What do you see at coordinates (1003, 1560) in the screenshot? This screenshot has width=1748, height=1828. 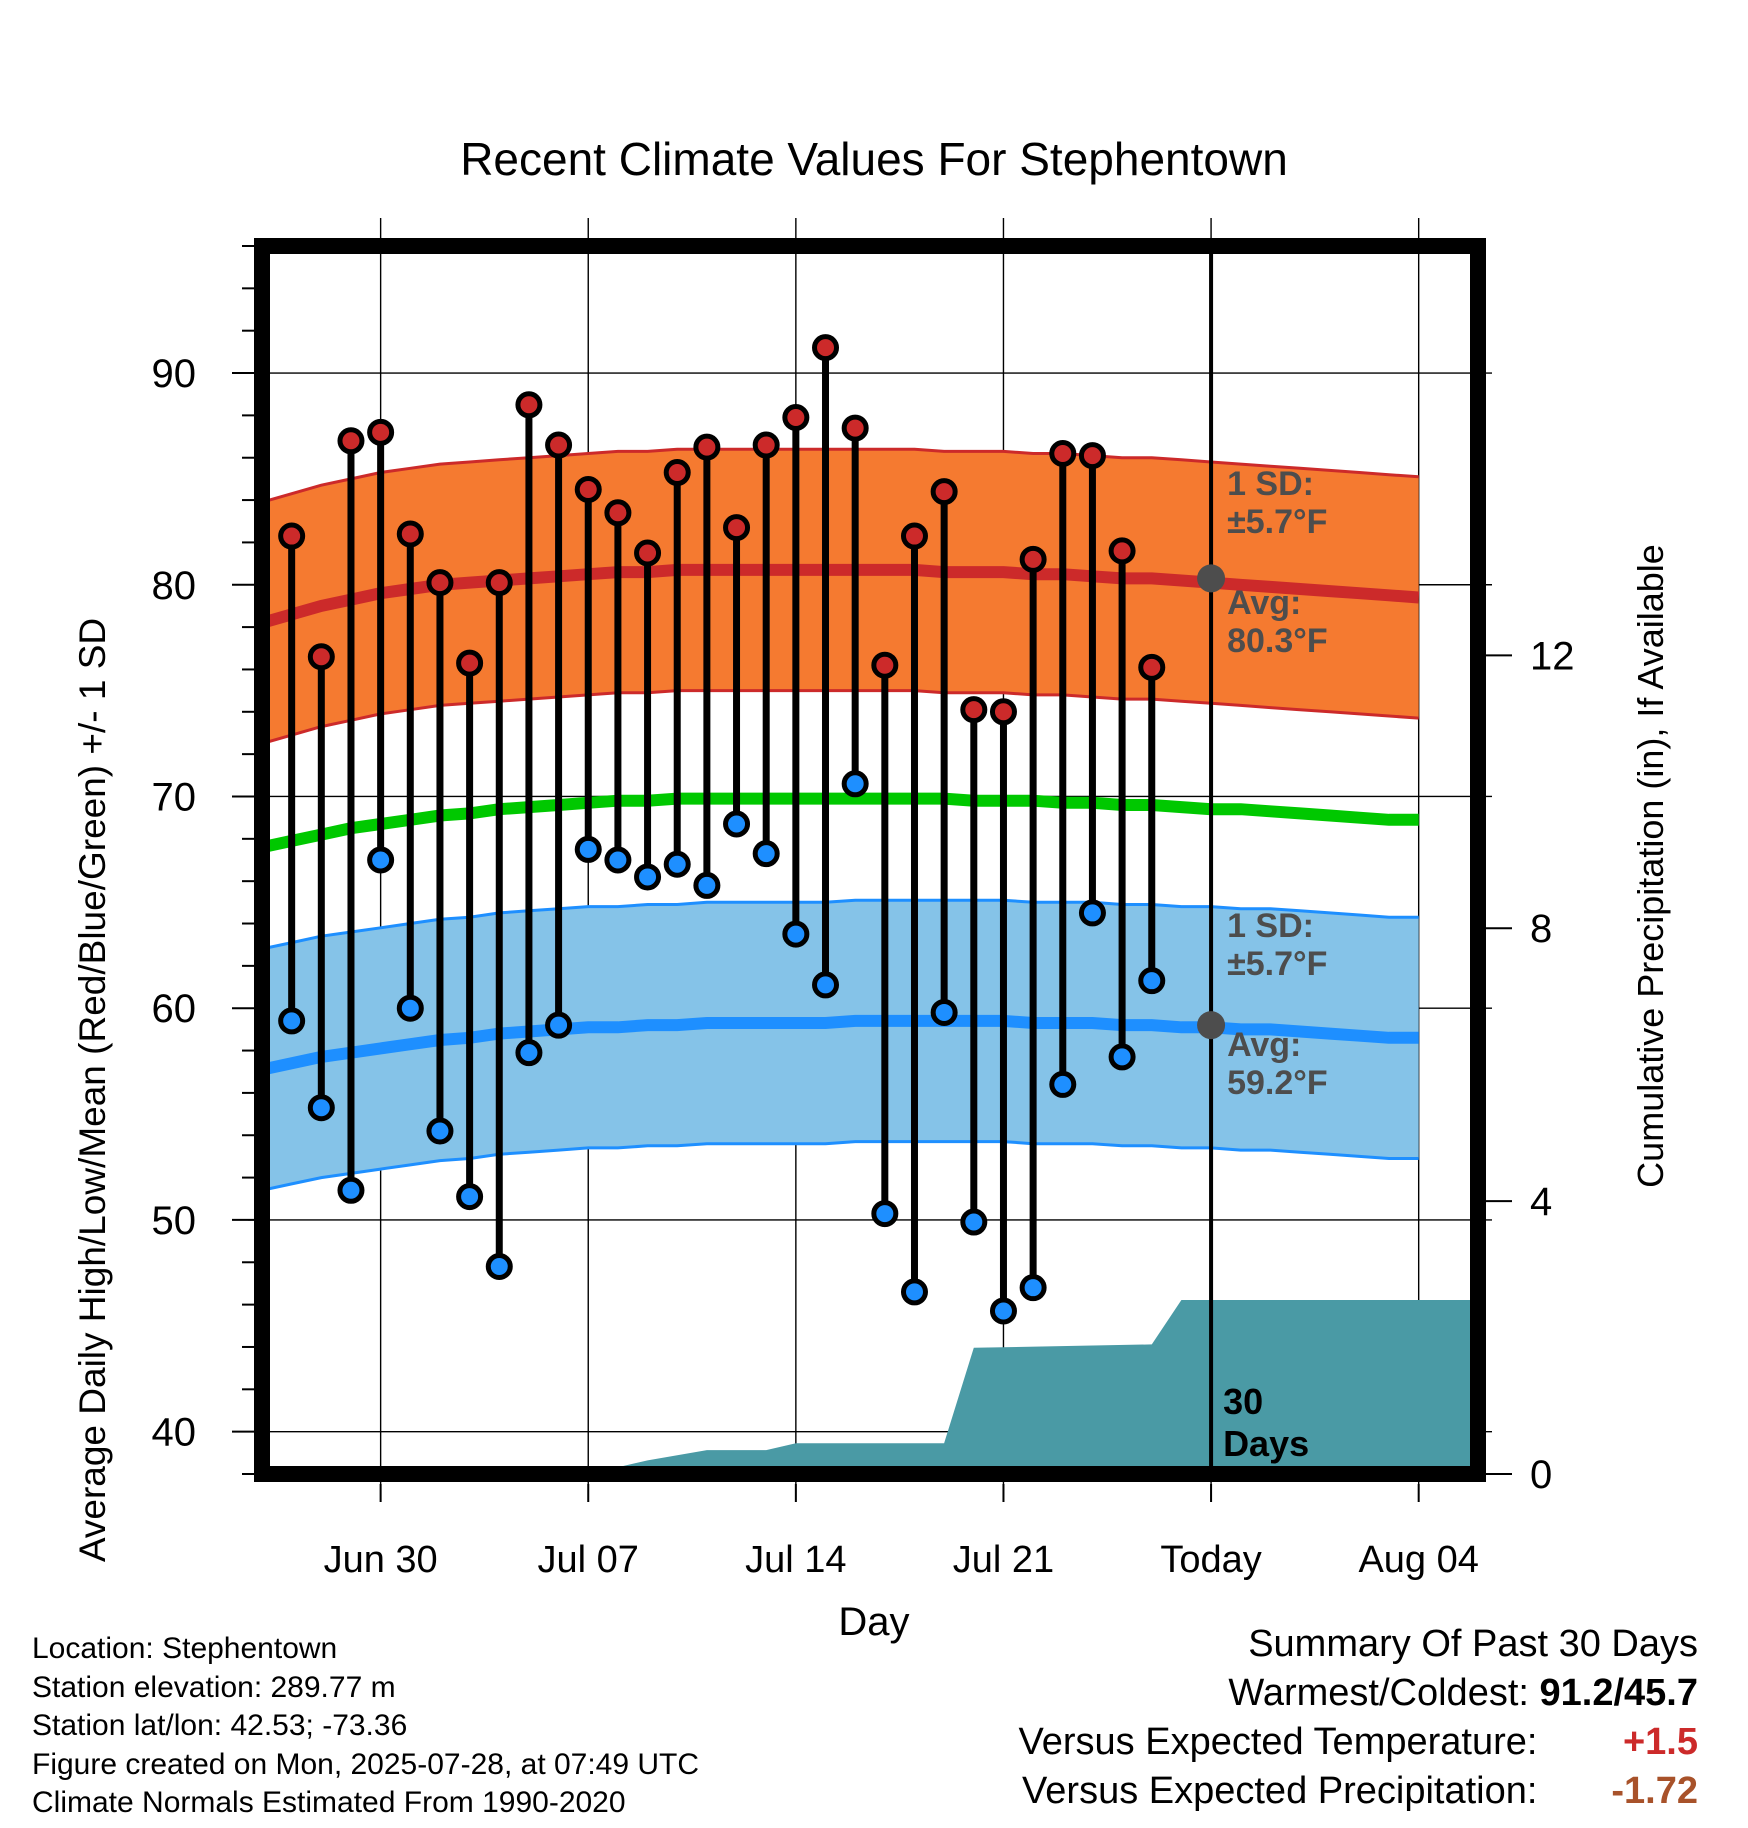 I see `x-tick-label: Jul 21` at bounding box center [1003, 1560].